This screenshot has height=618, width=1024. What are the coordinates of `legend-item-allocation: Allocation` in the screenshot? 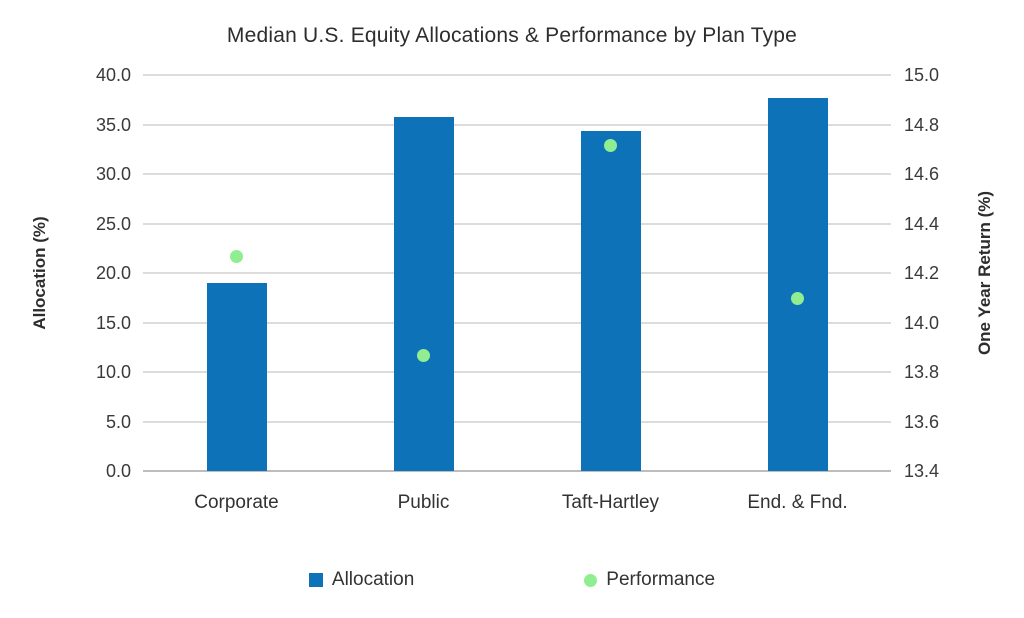 It's located at (361, 580).